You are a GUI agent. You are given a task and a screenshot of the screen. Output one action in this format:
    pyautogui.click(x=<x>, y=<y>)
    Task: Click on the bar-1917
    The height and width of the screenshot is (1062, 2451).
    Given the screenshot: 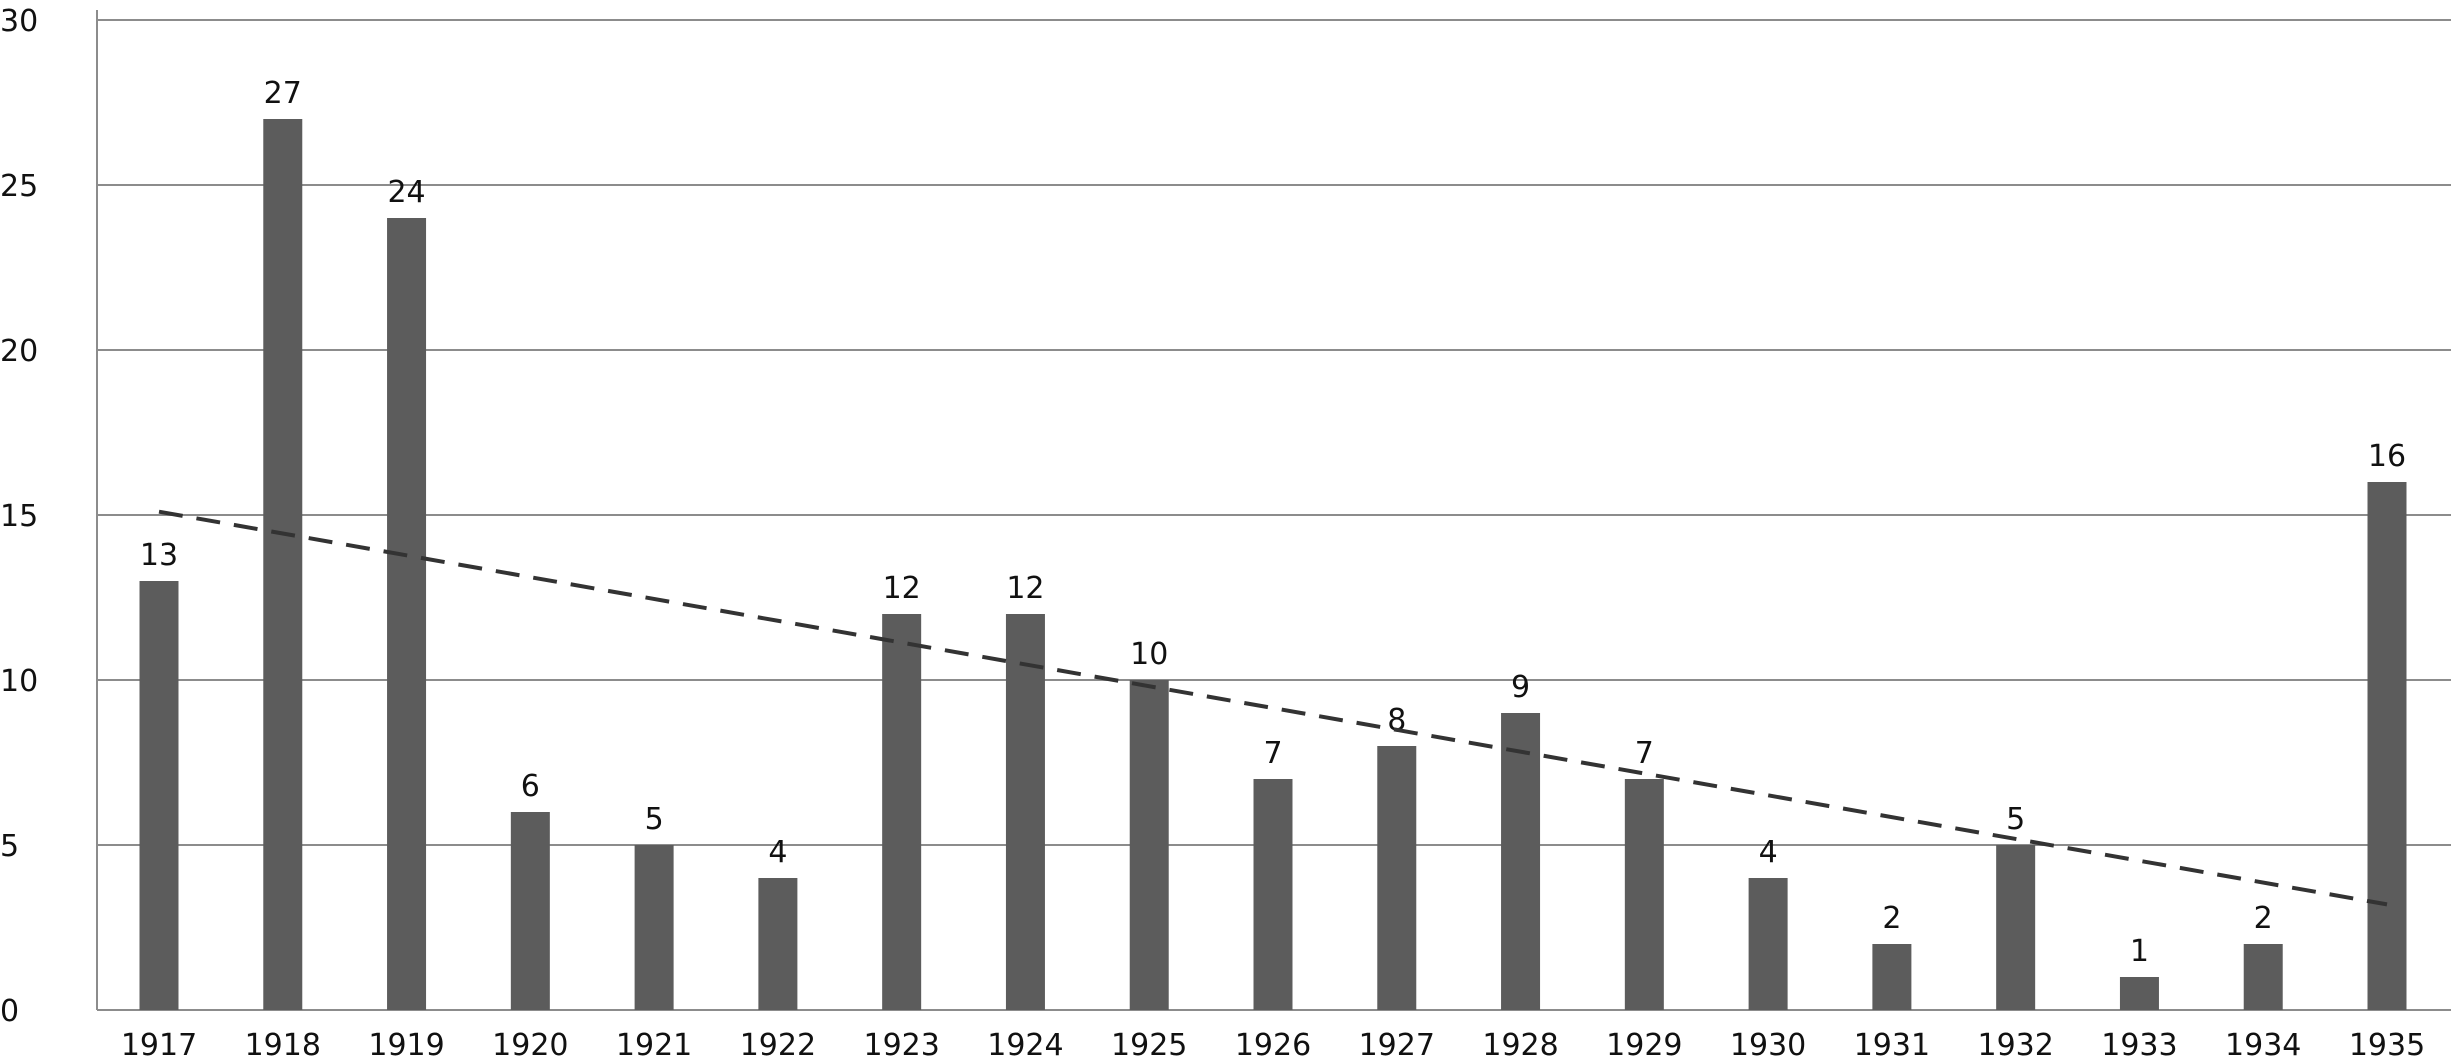 What is the action you would take?
    pyautogui.click(x=159, y=795)
    